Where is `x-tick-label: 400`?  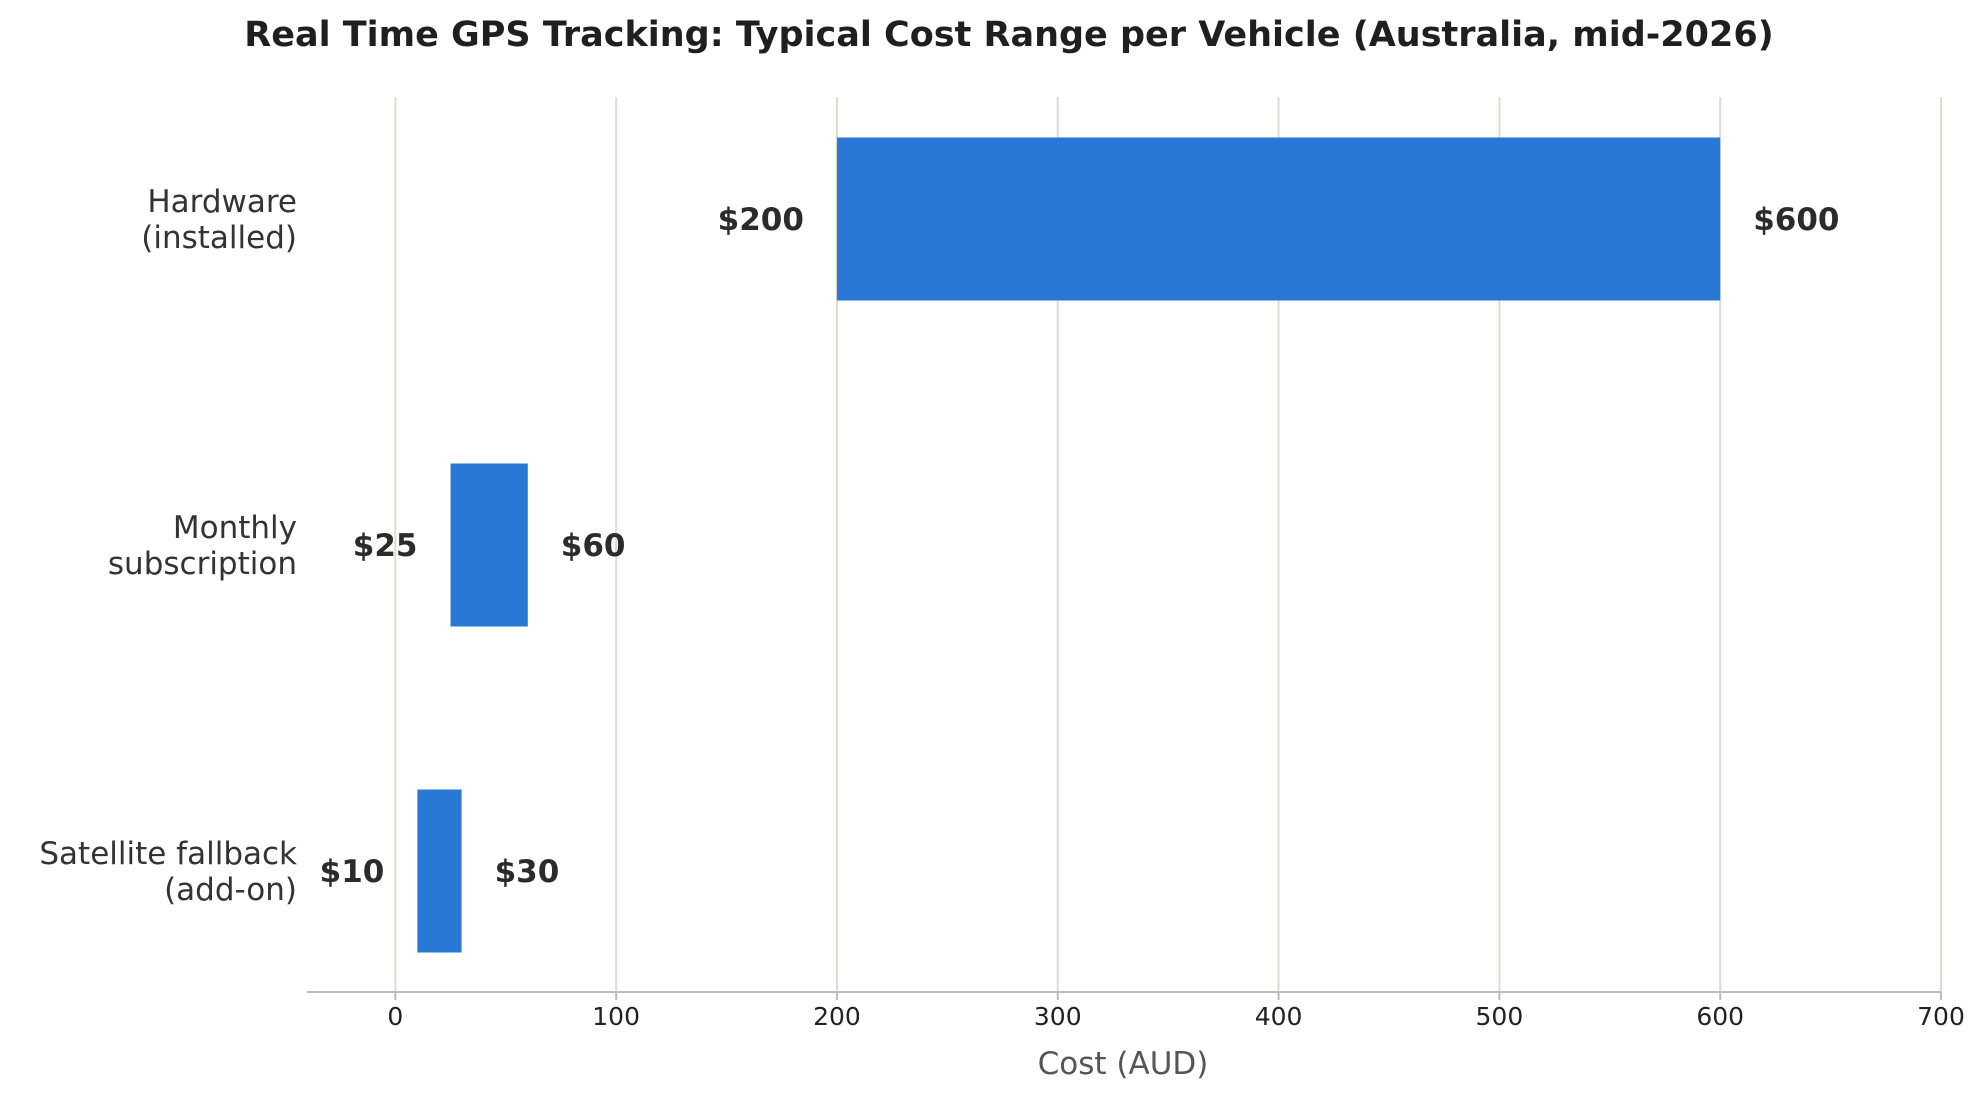 x-tick-label: 400 is located at coordinates (1279, 1016).